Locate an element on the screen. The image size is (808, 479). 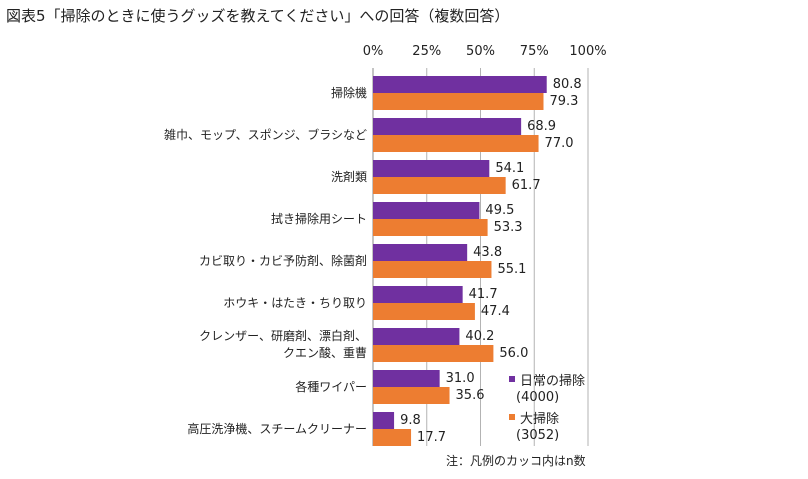
data-label: 43.8 is located at coordinates (488, 252).